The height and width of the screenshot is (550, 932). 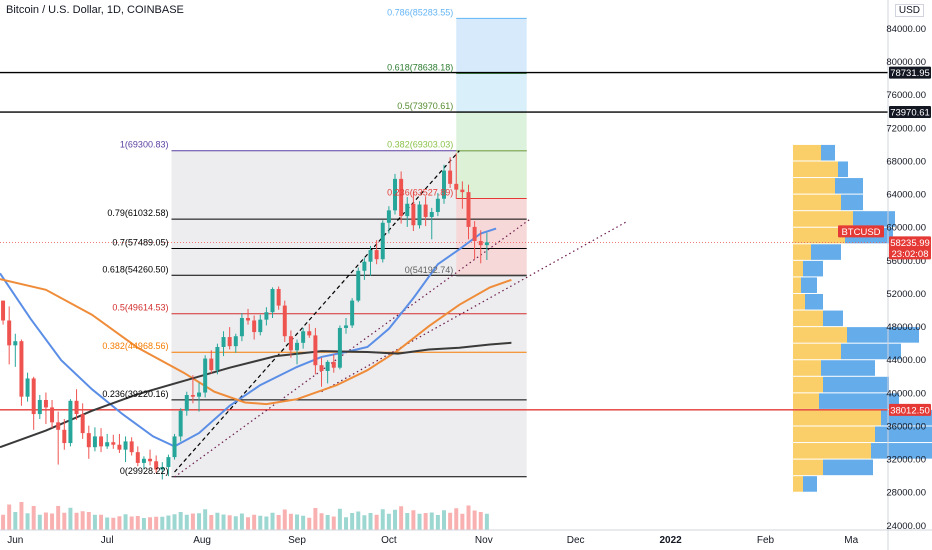 What do you see at coordinates (906, 327) in the screenshot?
I see `y-tick-label: 48000.00` at bounding box center [906, 327].